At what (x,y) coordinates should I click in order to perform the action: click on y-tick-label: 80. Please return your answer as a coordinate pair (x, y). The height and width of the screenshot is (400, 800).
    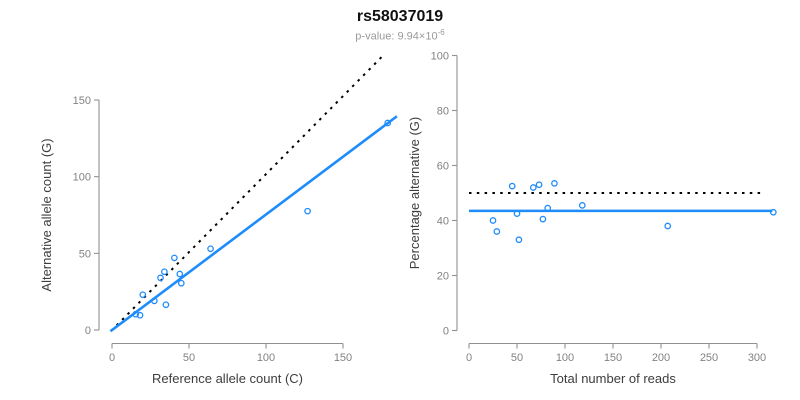
    Looking at the image, I should click on (443, 112).